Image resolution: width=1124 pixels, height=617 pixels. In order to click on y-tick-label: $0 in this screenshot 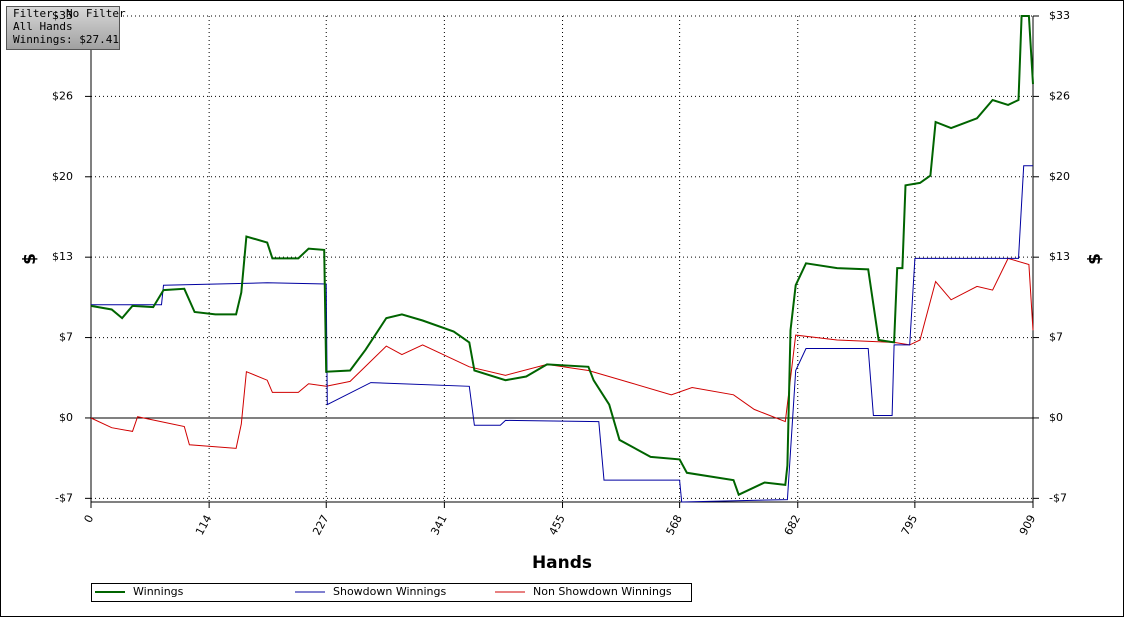, I will do `click(66, 417)`.